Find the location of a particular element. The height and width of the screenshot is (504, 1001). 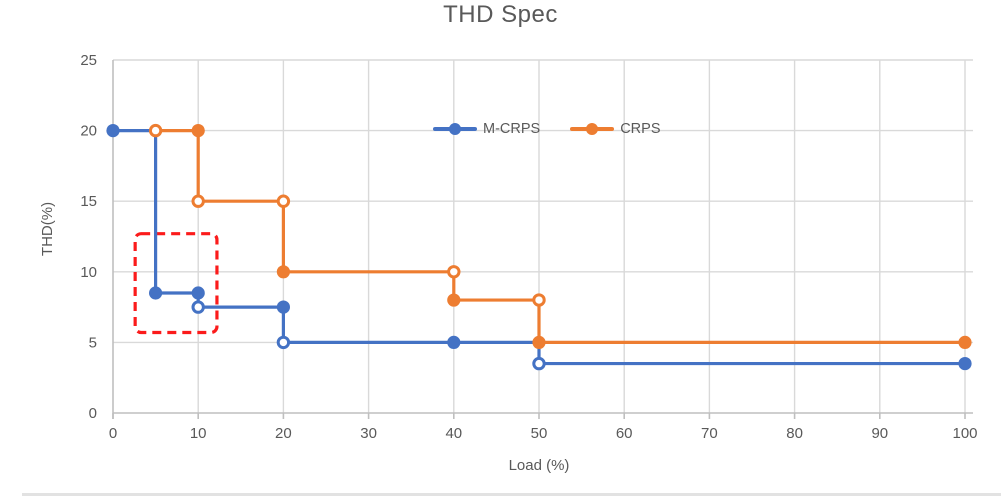

legend-label-m-crps: M-CRPS is located at coordinates (512, 129).